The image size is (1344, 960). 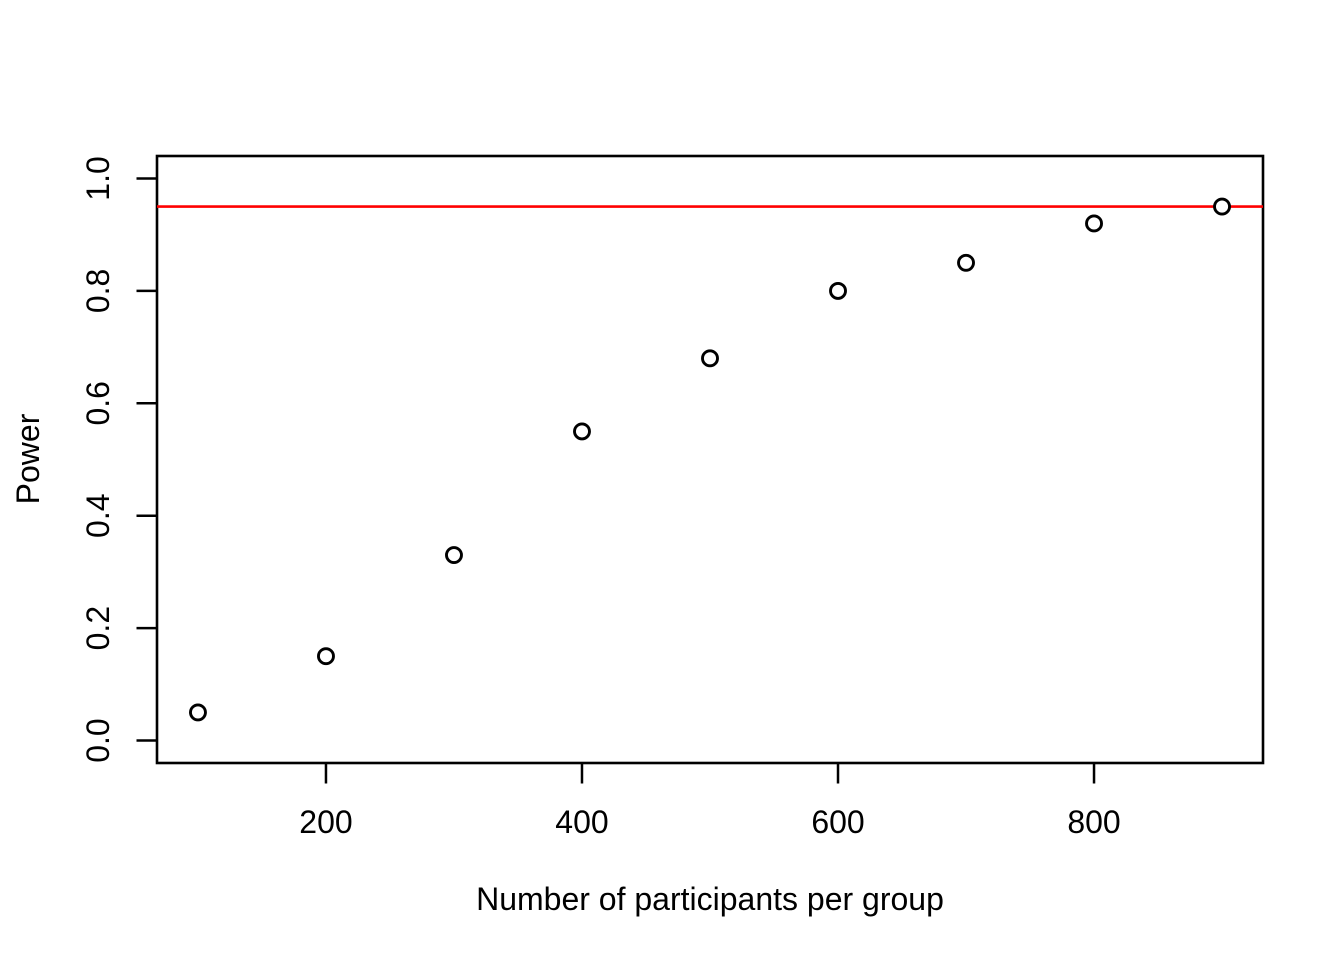 I want to click on y-tick-label: 0.0, so click(x=98, y=740).